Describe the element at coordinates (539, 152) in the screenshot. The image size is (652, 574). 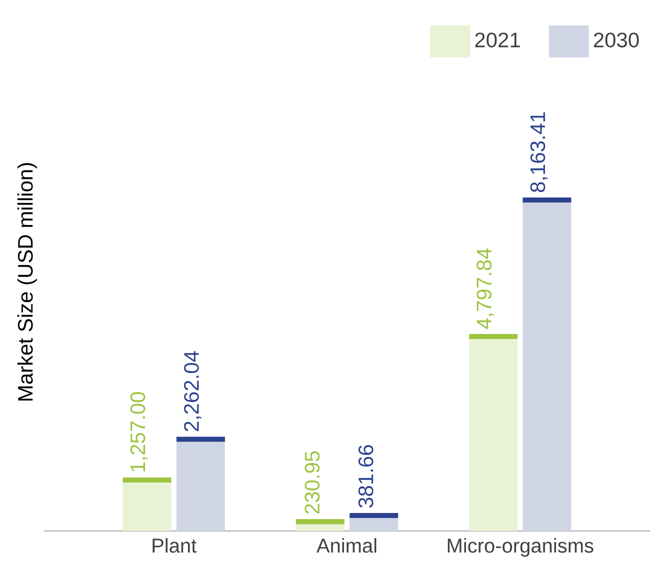
I see `data-label: 8,163.41` at that location.